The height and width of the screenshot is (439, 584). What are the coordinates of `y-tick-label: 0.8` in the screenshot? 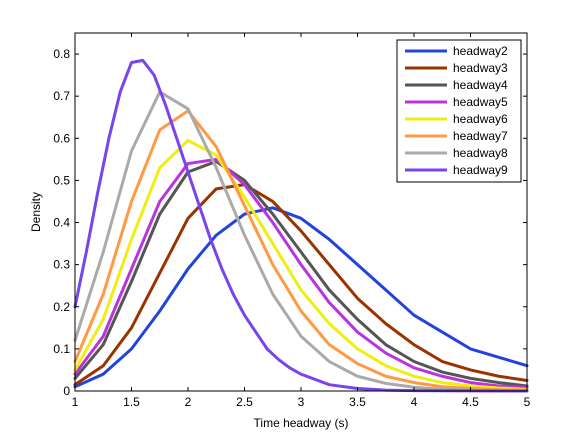 It's located at (61, 54).